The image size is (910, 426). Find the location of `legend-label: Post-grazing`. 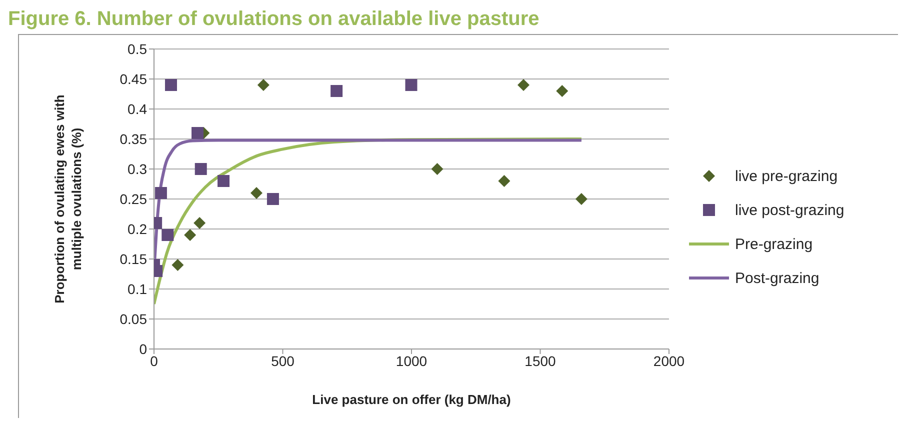

legend-label: Post-grazing is located at coordinates (777, 278).